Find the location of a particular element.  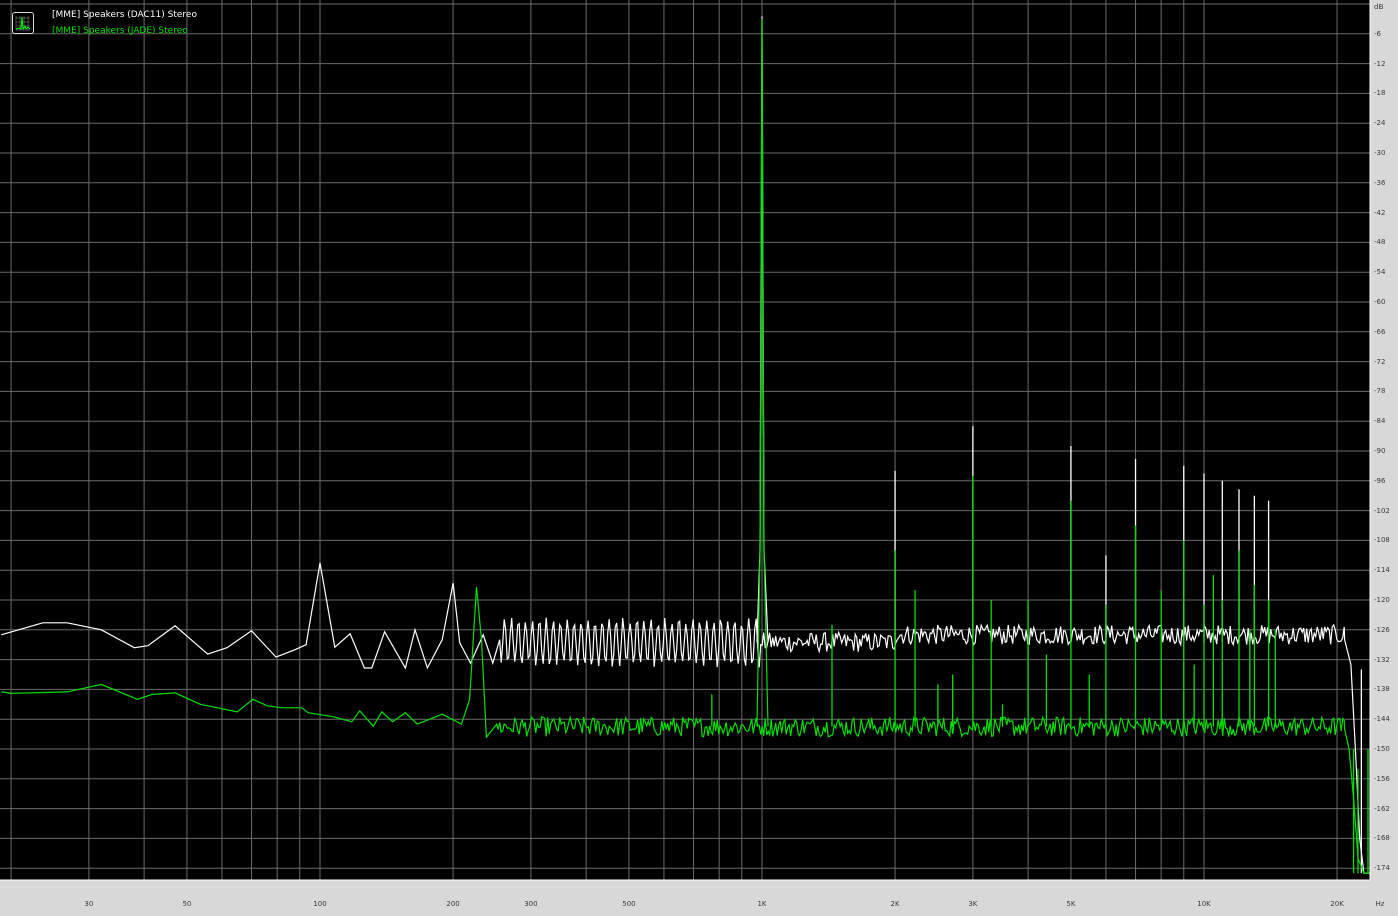

y-tick-label: -144 is located at coordinates (1382, 719).